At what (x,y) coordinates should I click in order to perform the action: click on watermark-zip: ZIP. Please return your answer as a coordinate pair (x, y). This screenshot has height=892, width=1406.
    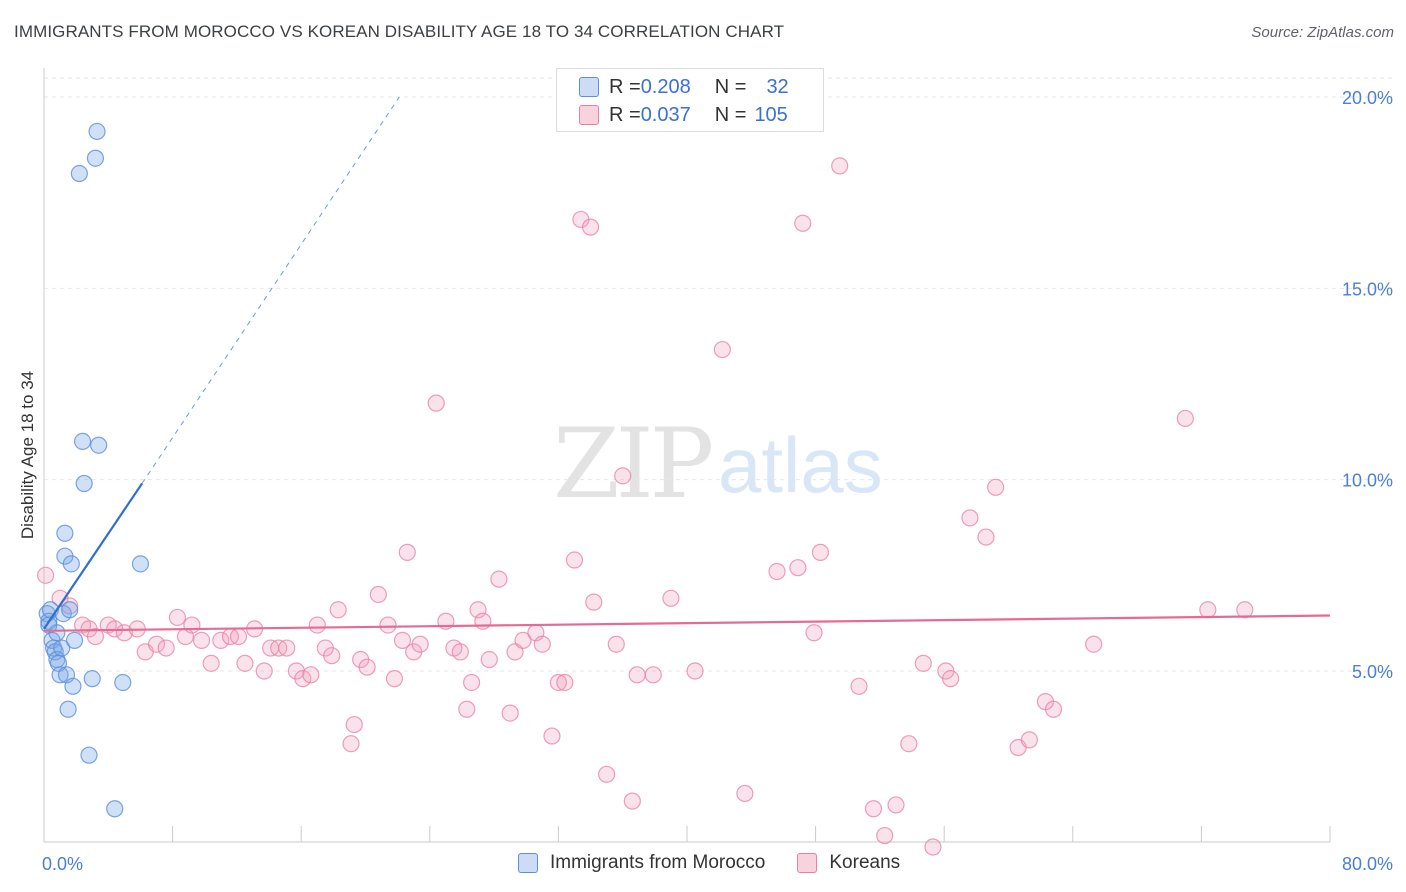
    Looking at the image, I should click on (633, 464).